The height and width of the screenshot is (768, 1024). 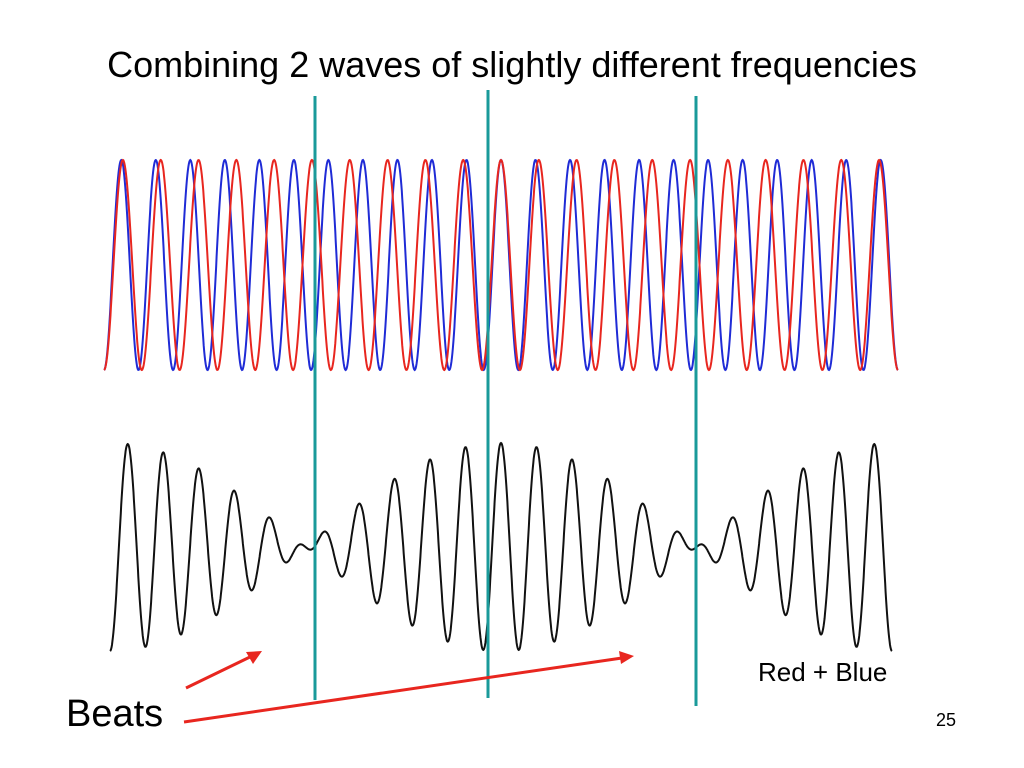 What do you see at coordinates (219, 672) in the screenshot?
I see `arrow-to-first-beat` at bounding box center [219, 672].